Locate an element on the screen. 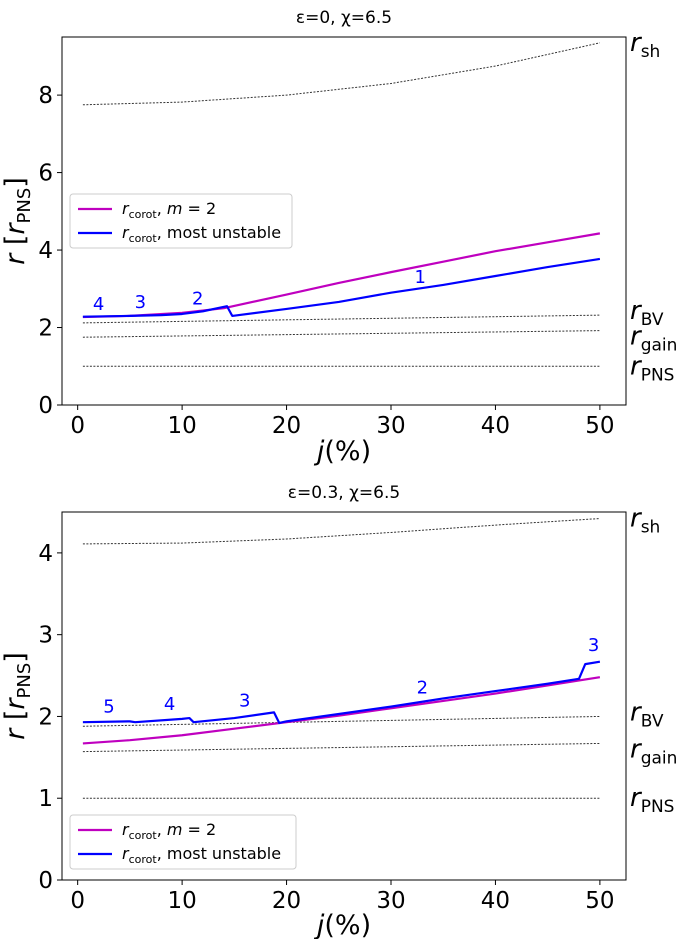 This screenshot has height=939, width=694. mode-label: 1 is located at coordinates (420, 277).